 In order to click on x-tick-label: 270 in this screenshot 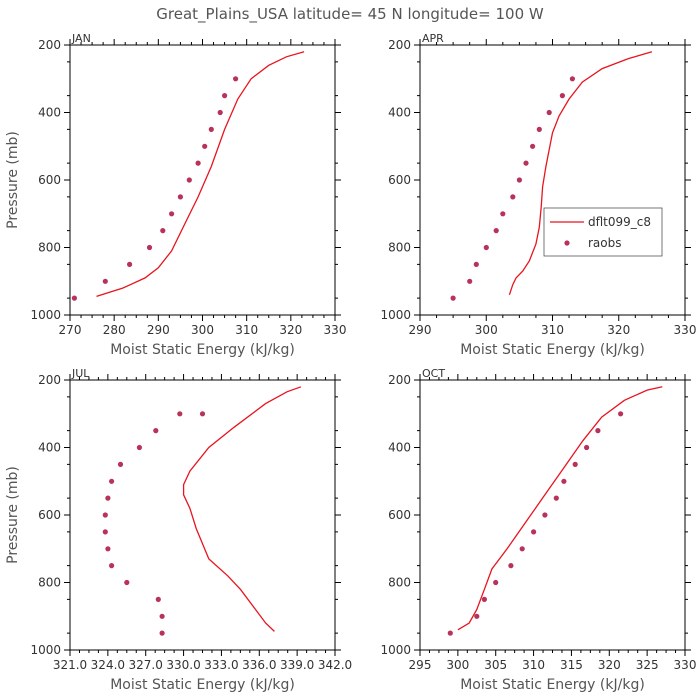, I will do `click(70, 330)`.